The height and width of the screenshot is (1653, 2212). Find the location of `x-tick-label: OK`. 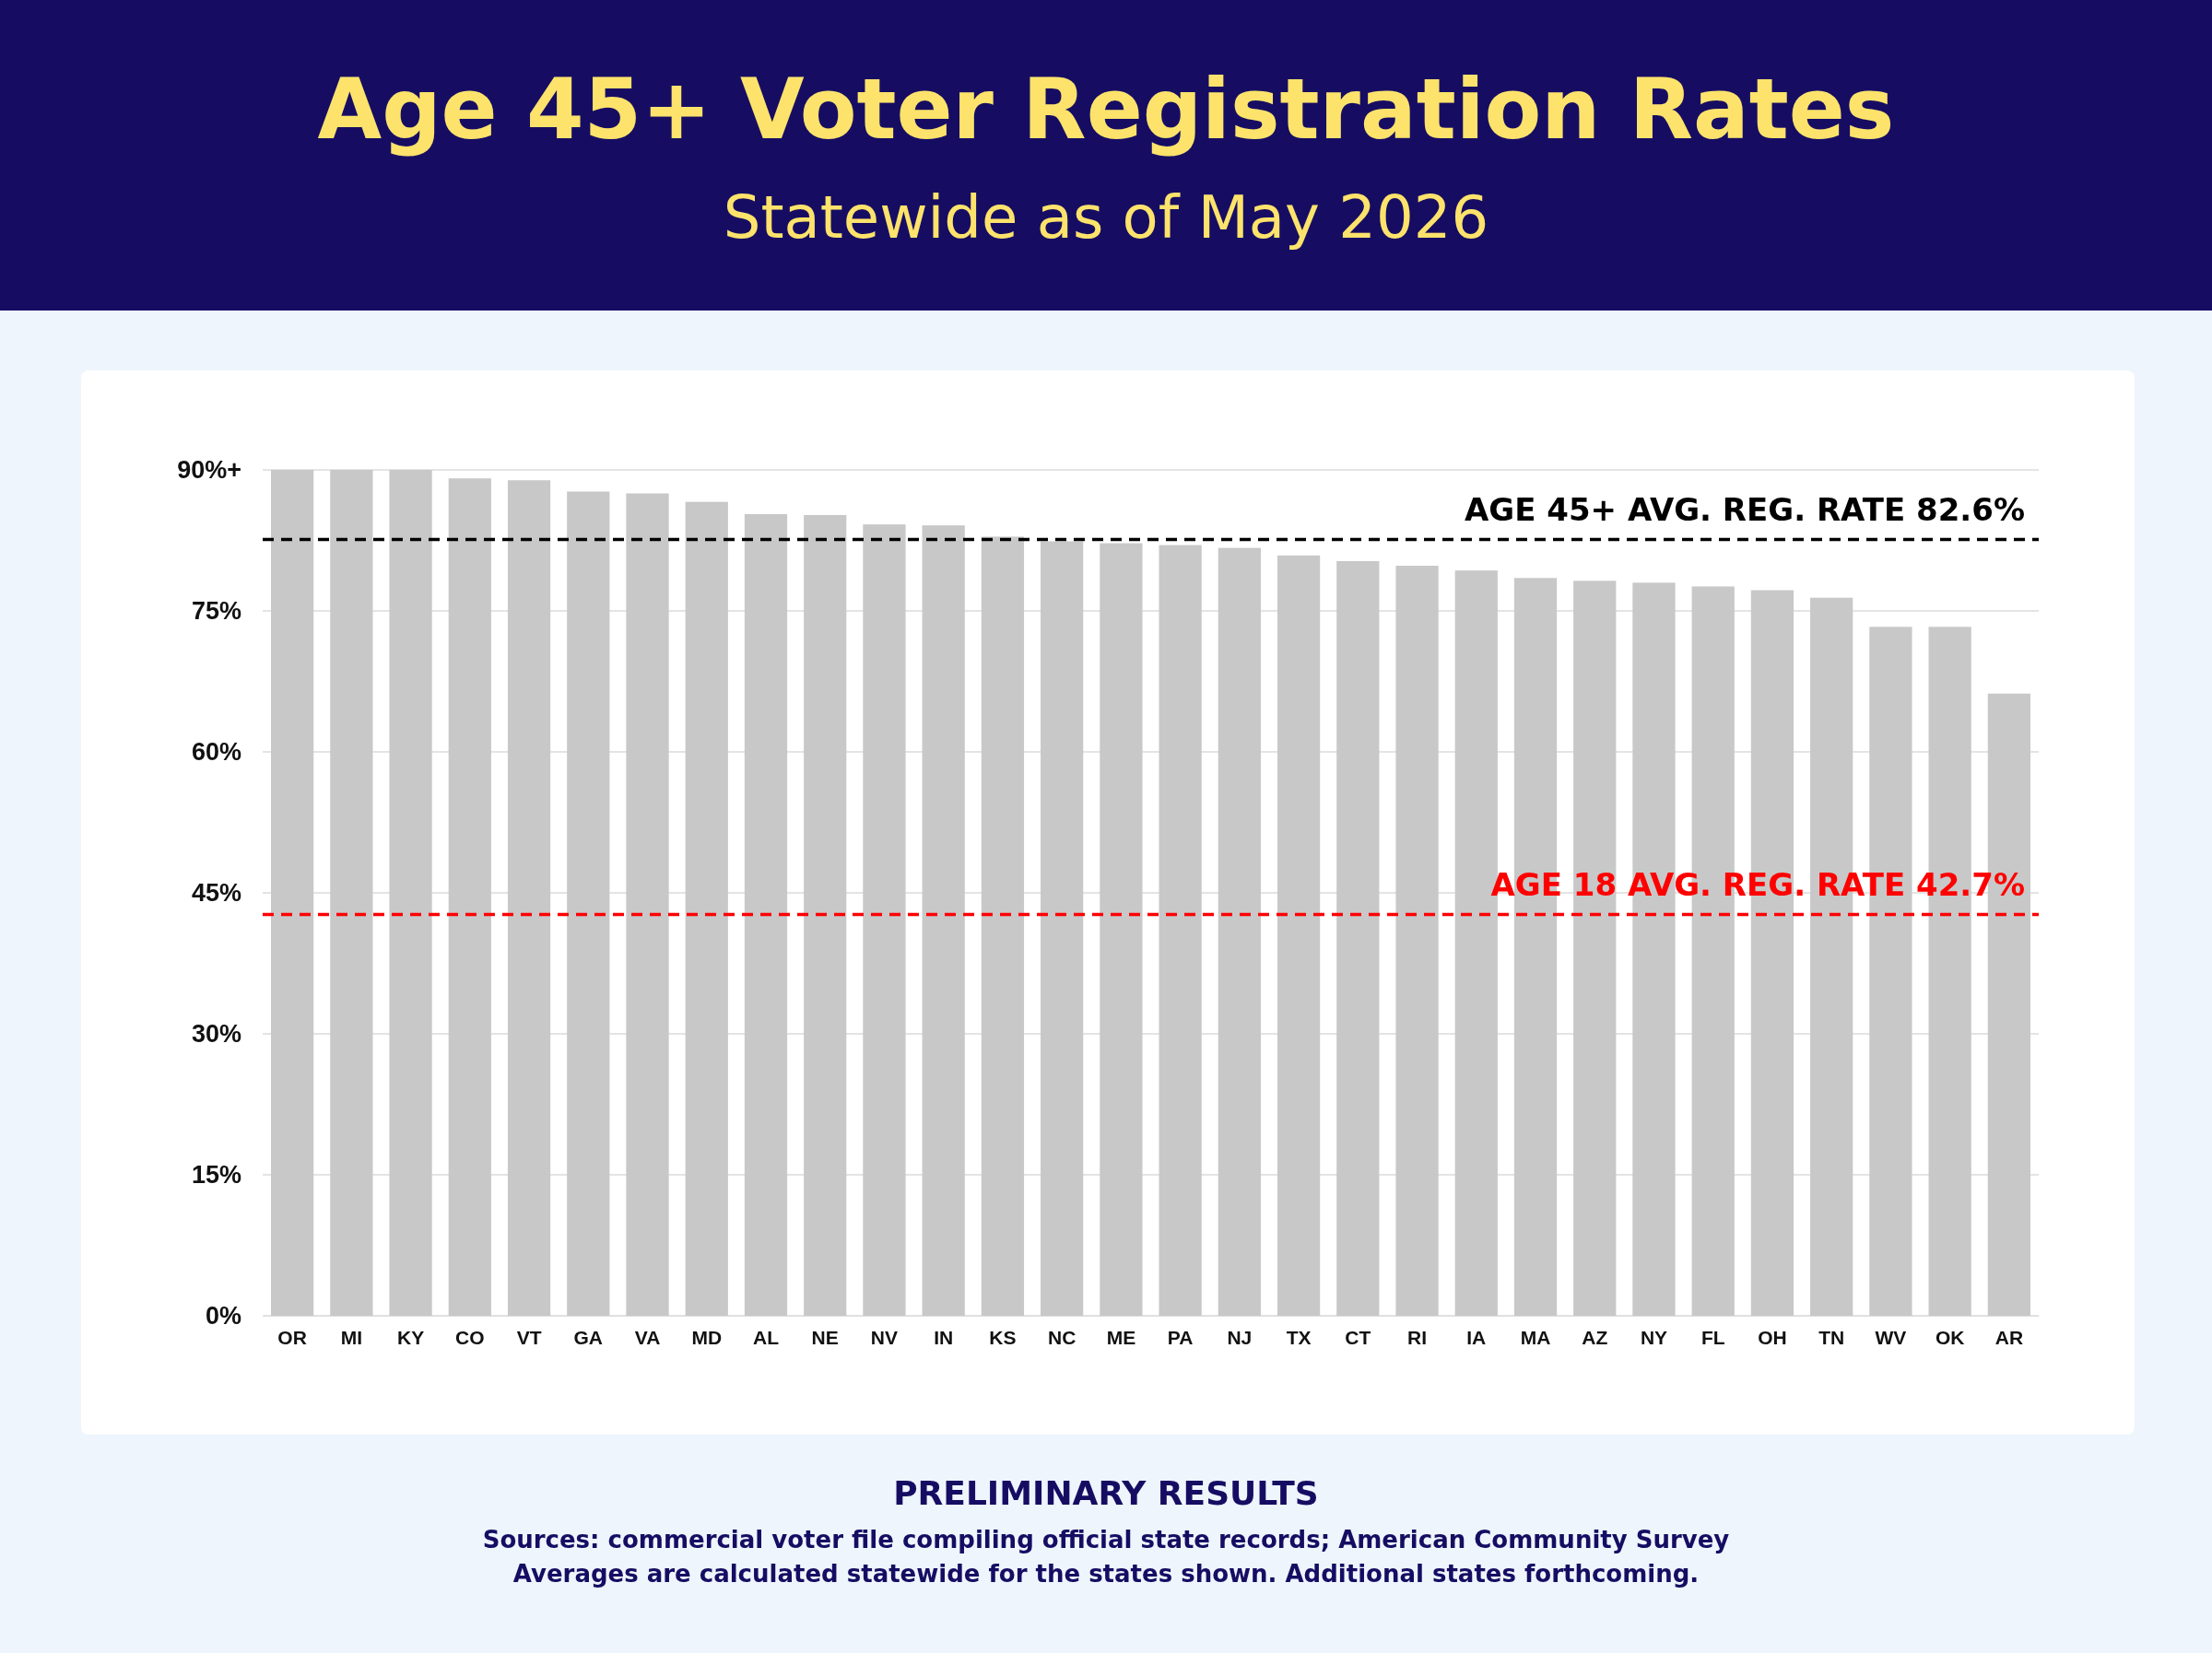

x-tick-label: OK is located at coordinates (1950, 1337).